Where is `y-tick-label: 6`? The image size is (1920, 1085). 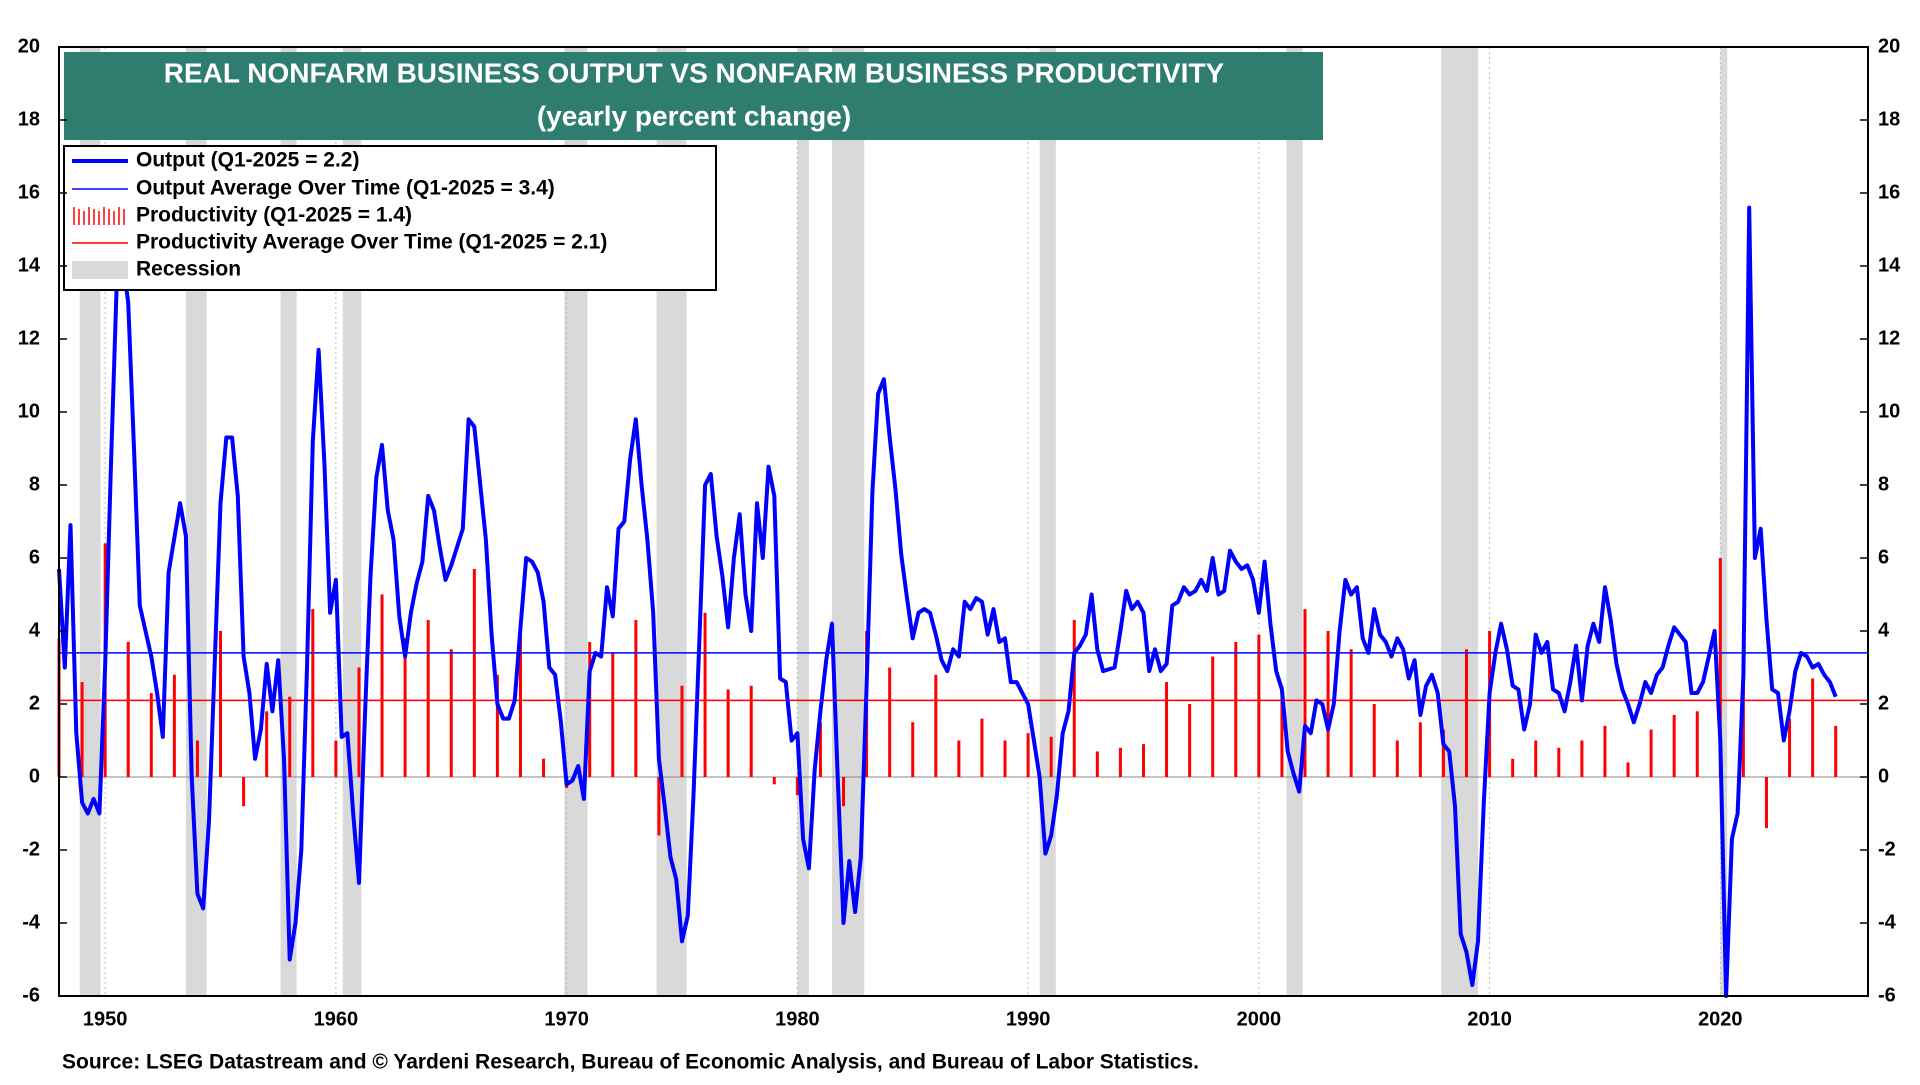
y-tick-label: 6 is located at coordinates (34, 557).